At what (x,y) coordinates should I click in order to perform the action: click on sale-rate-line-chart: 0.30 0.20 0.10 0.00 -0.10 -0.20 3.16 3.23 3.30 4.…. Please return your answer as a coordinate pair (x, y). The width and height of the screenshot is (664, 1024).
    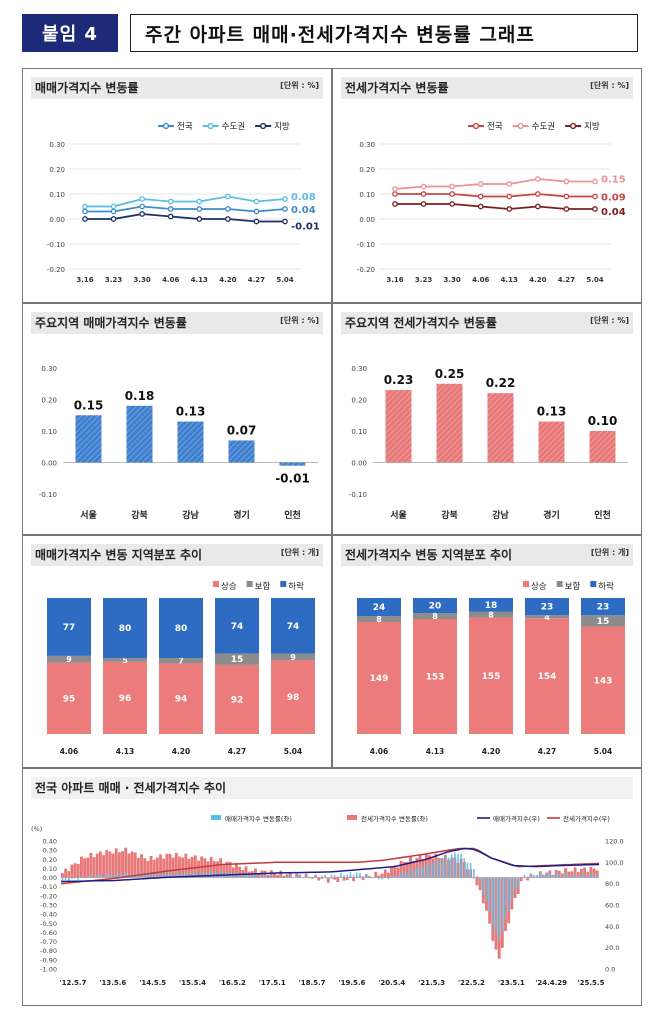
    Looking at the image, I should click on (183, 202).